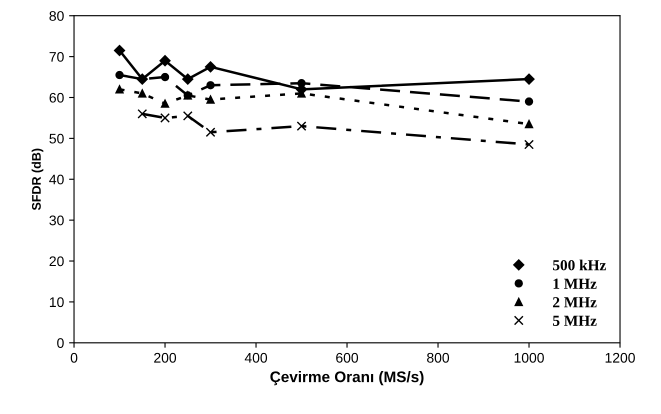 The height and width of the screenshot is (414, 661). What do you see at coordinates (38, 179) in the screenshot?
I see `y-axis-title: SFDR (dB)` at bounding box center [38, 179].